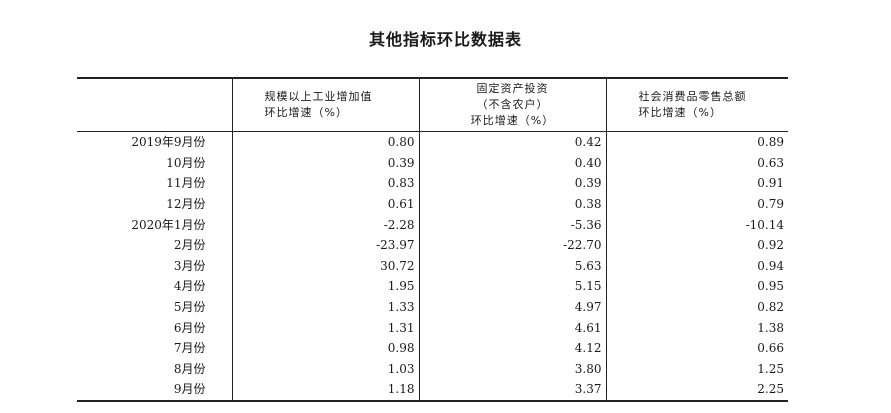  I want to click on table-row: 2月份 -23.97 -22.70 0.92, so click(432, 245).